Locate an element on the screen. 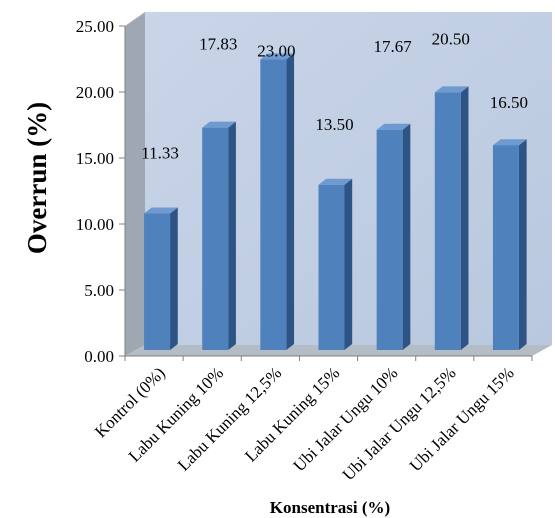 The height and width of the screenshot is (518, 555). y-tick-label: 15.00 is located at coordinates (95, 158).